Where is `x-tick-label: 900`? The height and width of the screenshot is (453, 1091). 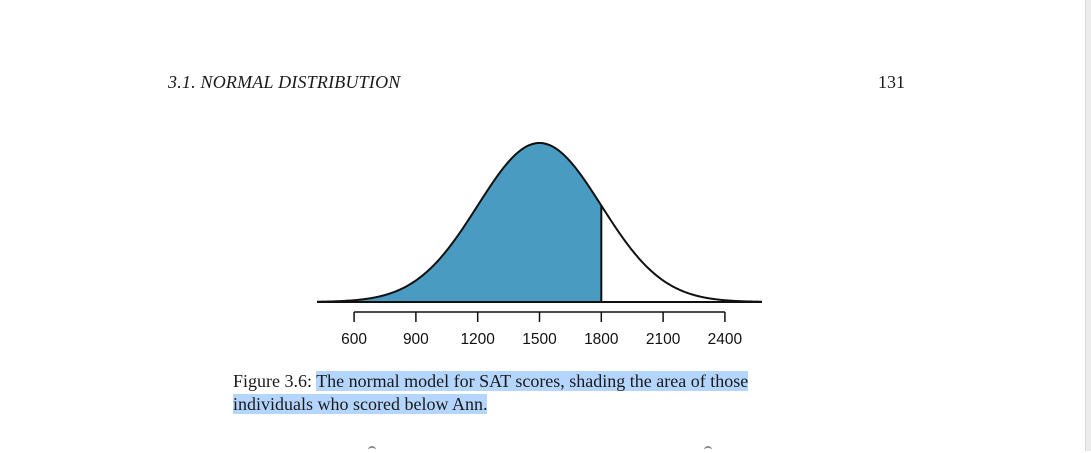 x-tick-label: 900 is located at coordinates (416, 339).